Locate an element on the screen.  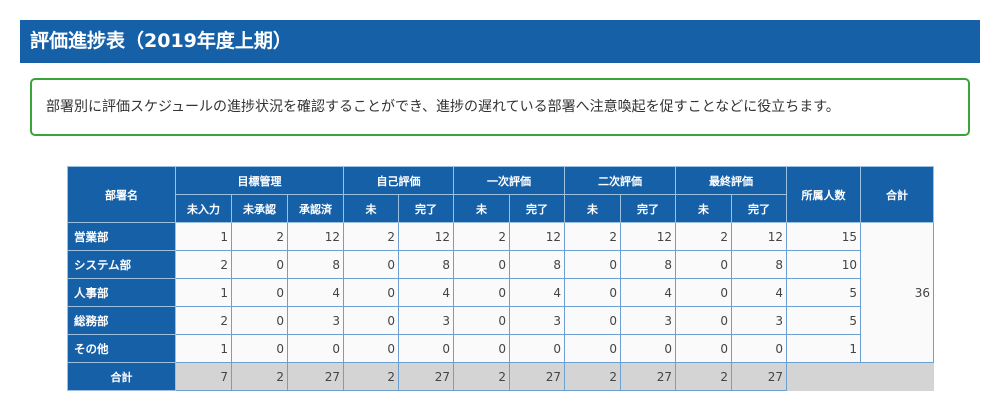
table-row: 総務部 2 0 3 0 3 0 3 0 3 0 3 5 is located at coordinates (500, 320).